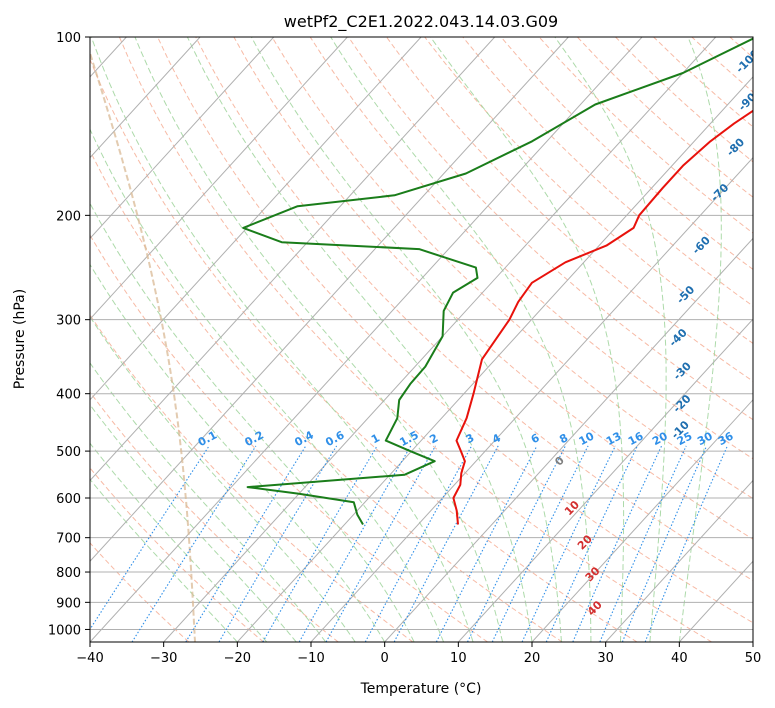 This screenshot has width=775, height=708. I want to click on x-tick-label: −40, so click(89, 658).